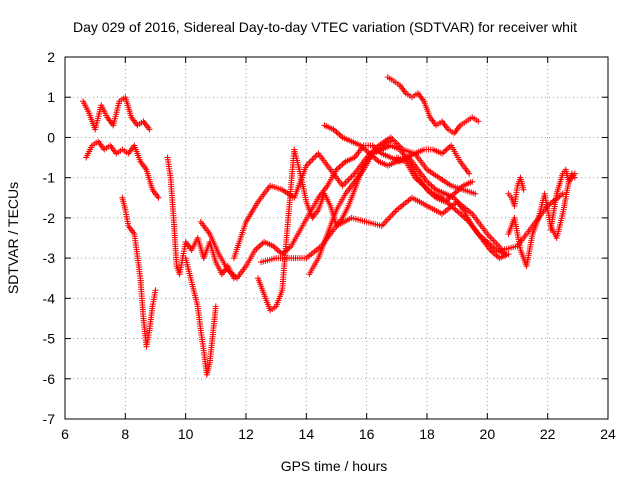  I want to click on x-tick-label: 8, so click(125, 434).